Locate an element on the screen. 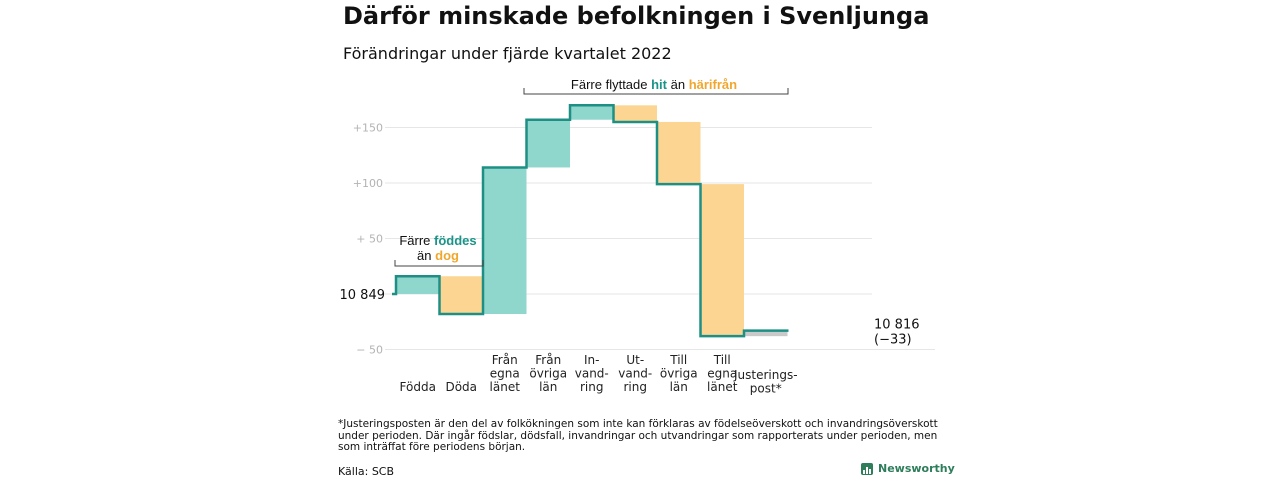  annotation-text: föddes is located at coordinates (455, 240).